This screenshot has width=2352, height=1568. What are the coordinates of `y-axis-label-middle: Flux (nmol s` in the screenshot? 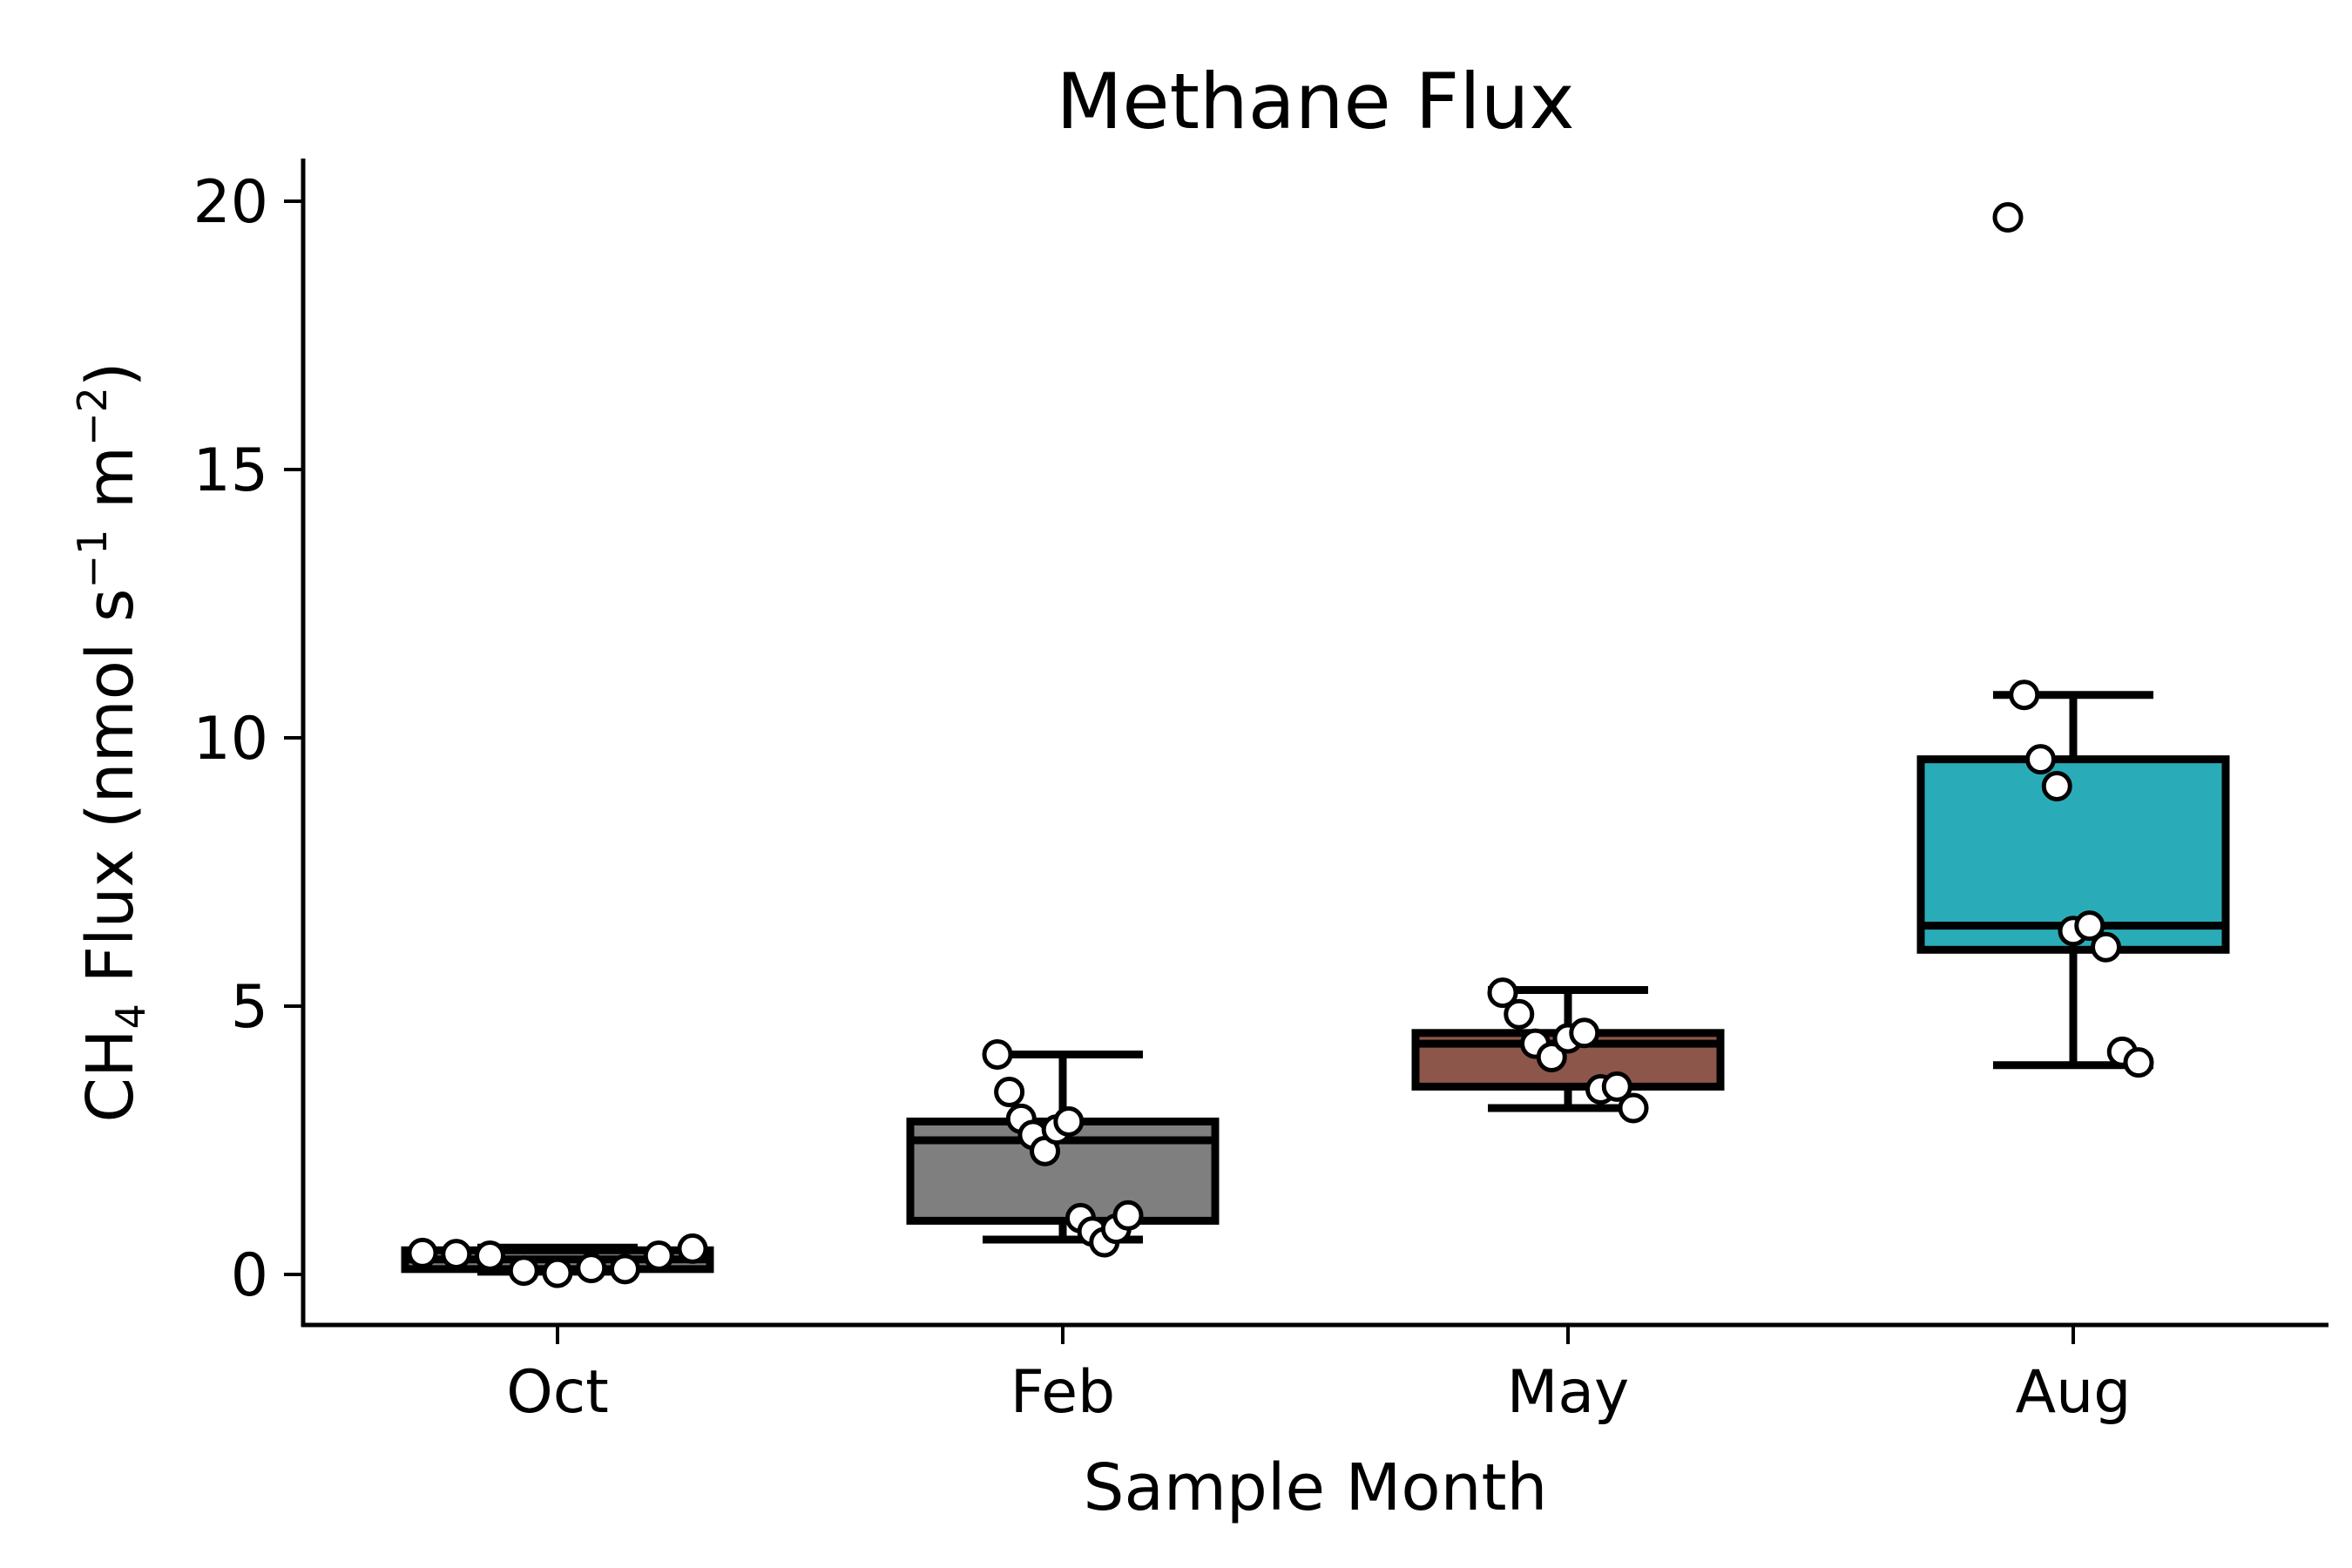 It's located at (110, 796).